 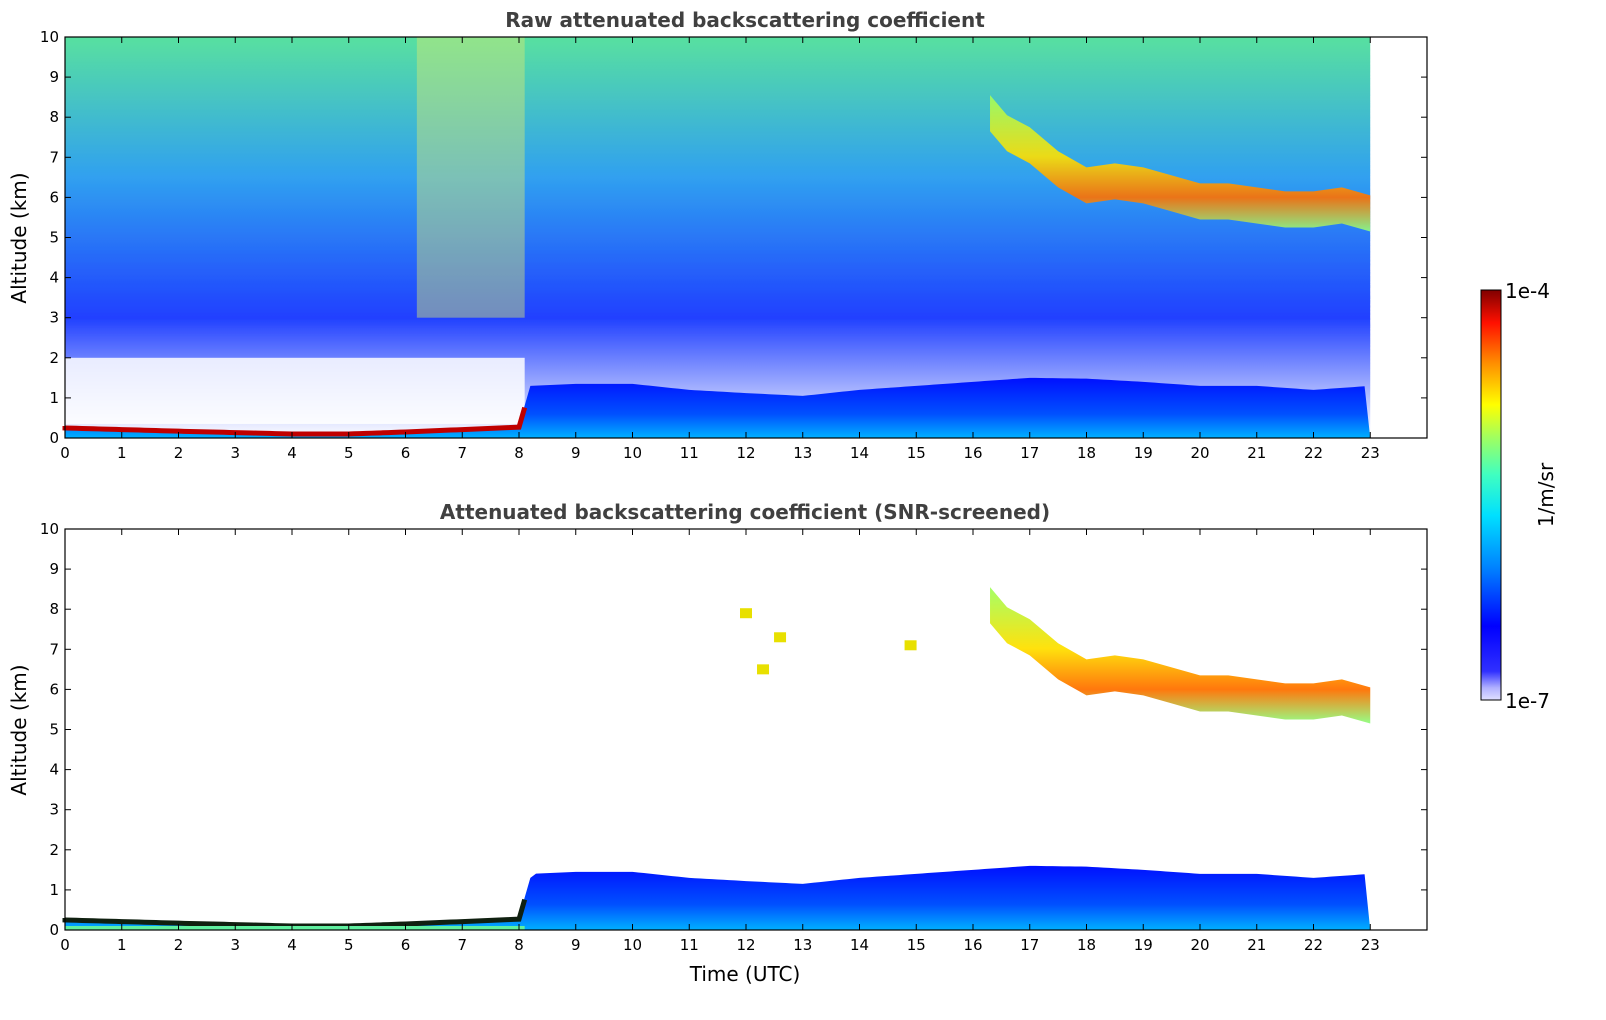 I want to click on colorbar: 1e-4 1e-7 1/m/sr, so click(x=1519, y=496).